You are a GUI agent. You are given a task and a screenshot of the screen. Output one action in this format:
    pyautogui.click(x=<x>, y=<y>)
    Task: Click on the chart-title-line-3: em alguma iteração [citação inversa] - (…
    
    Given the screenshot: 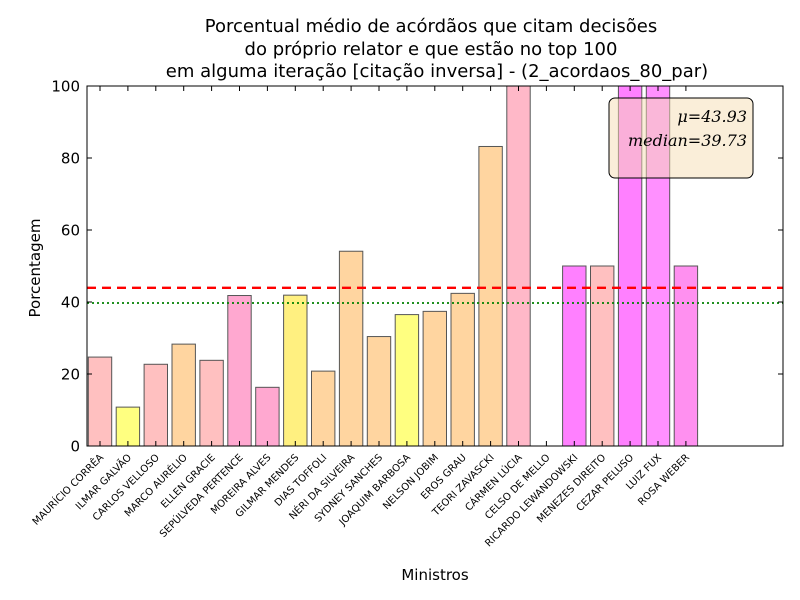 What is the action you would take?
    pyautogui.click(x=437, y=71)
    